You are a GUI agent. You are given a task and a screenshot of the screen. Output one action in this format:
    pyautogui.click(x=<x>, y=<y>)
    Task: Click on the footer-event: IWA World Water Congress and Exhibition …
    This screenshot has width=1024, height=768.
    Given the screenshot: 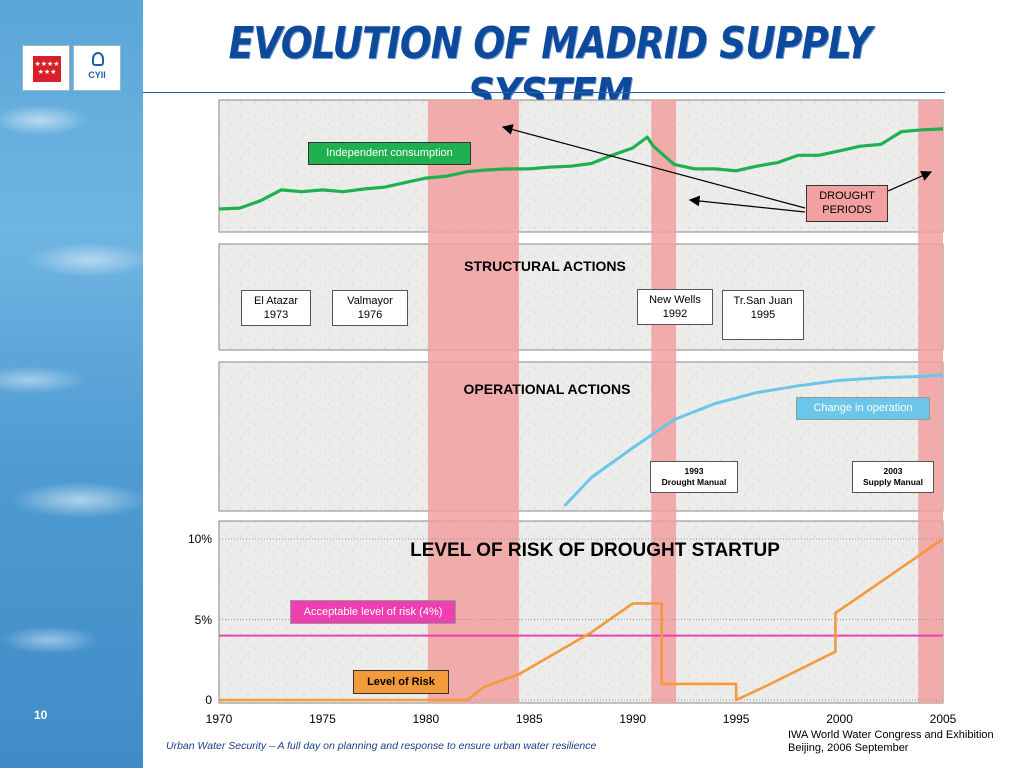 What is the action you would take?
    pyautogui.click(x=891, y=742)
    